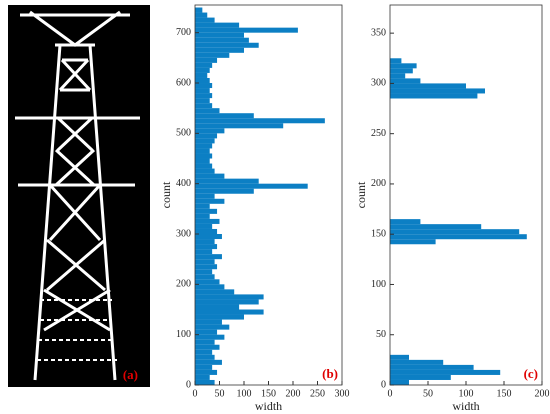  What do you see at coordinates (342, 393) in the screenshot?
I see `x-tick-label: 300` at bounding box center [342, 393].